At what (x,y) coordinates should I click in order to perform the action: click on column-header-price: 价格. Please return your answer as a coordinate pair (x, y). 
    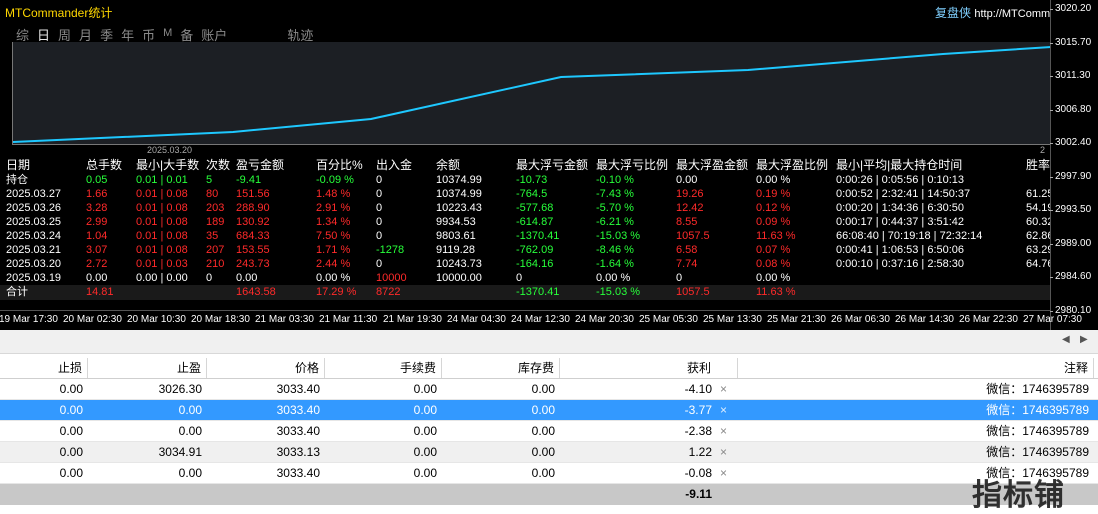
    Looking at the image, I should click on (266, 368).